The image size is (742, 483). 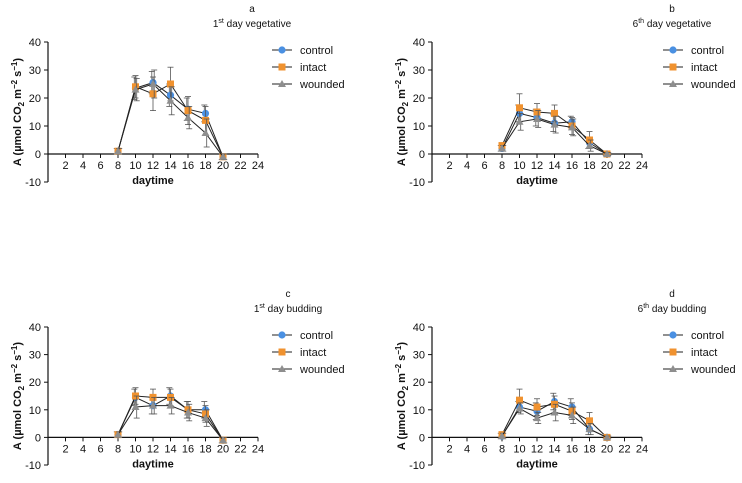 What do you see at coordinates (252, 9) in the screenshot?
I see `panel-letter: a` at bounding box center [252, 9].